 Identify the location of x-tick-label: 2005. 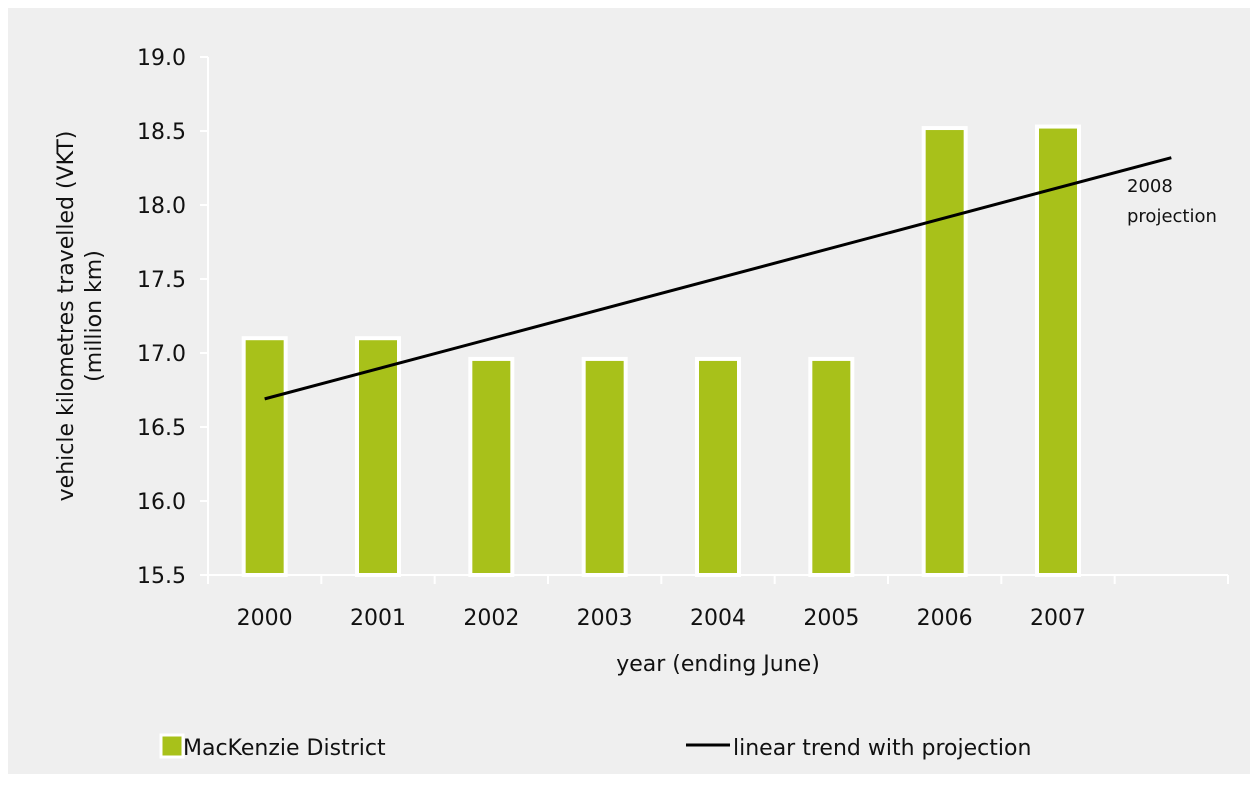
(831, 618).